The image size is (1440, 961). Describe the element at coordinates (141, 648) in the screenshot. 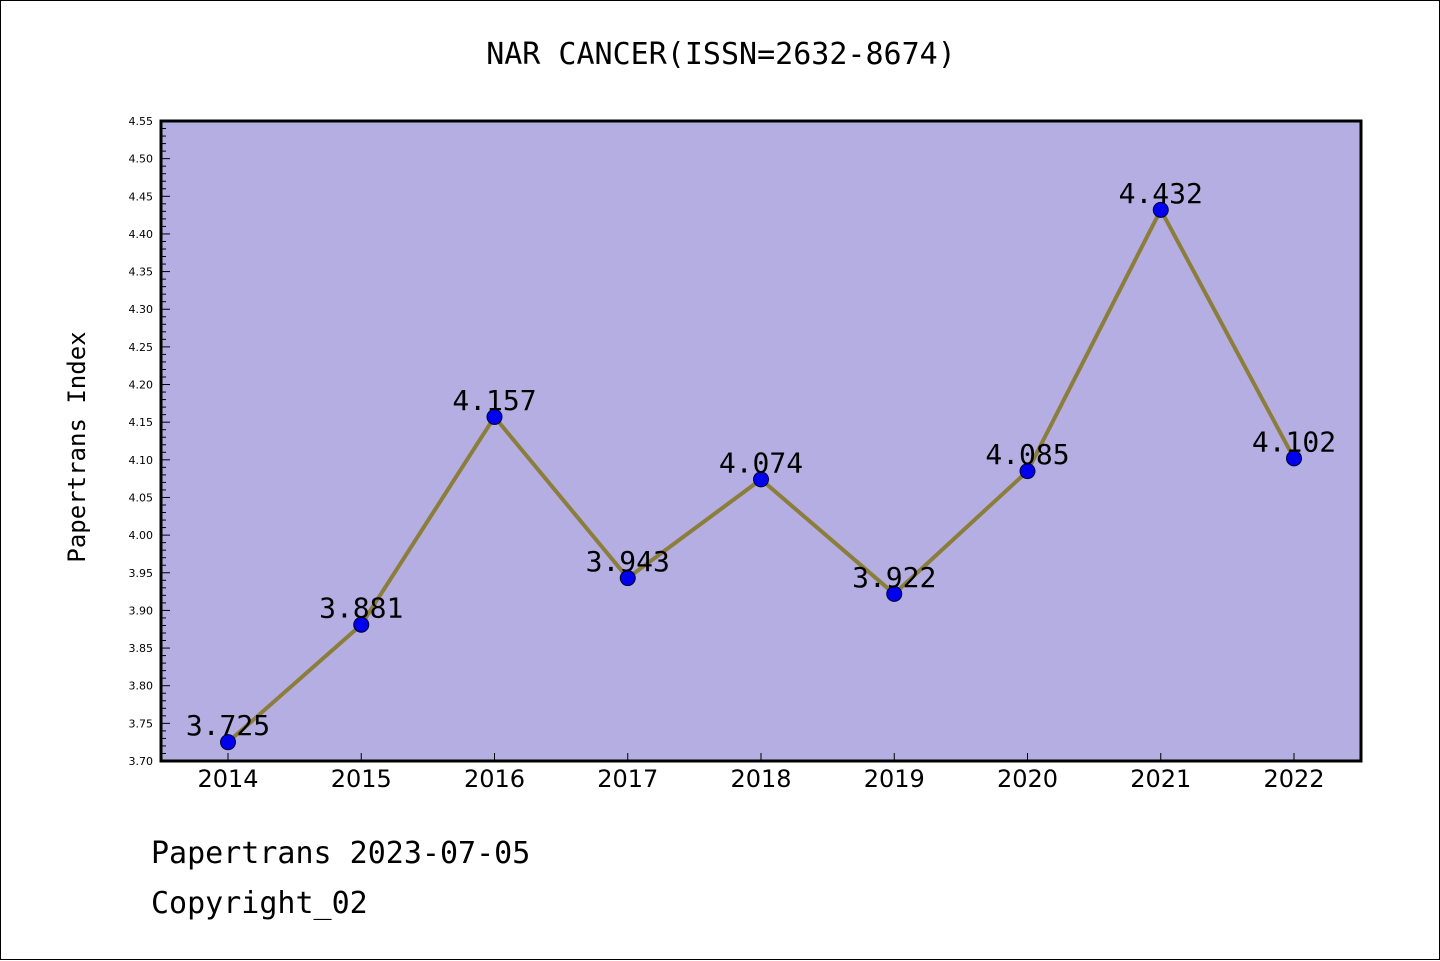

I see `y-tick-label: 3.85` at that location.